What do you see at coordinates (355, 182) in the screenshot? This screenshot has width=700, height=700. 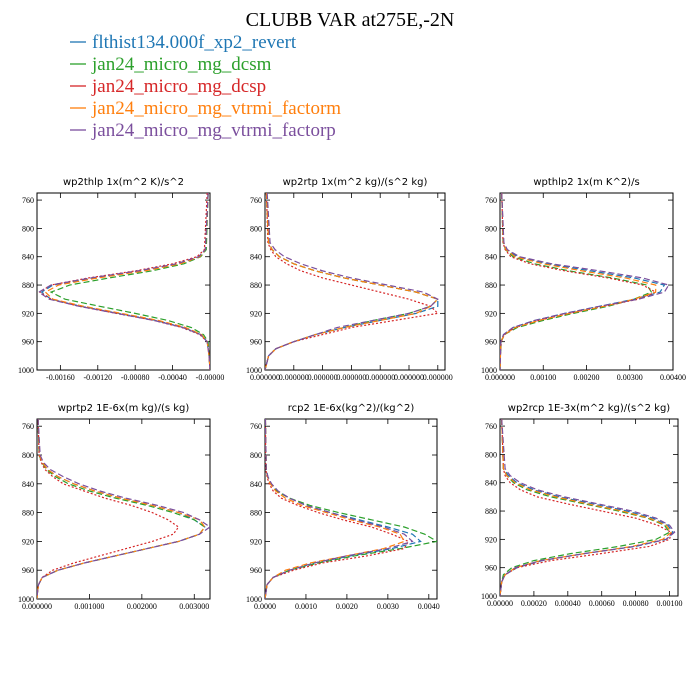 I see `panel-title: wp2rtp 1x(m^2 kg)/(s^2 kg)` at bounding box center [355, 182].